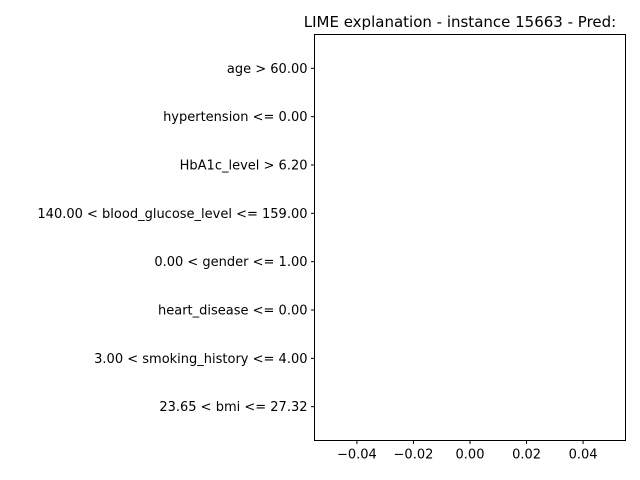 This screenshot has height=480, width=640. What do you see at coordinates (200, 359) in the screenshot?
I see `y-tick-label: 3.00 < smoking_history <= 4.00` at bounding box center [200, 359].